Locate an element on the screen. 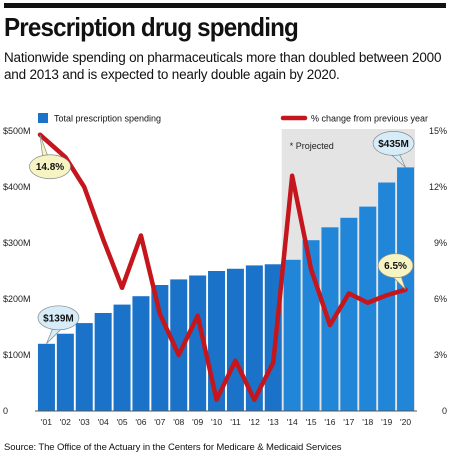 This screenshot has width=450, height=465. x-tick-label: '13 is located at coordinates (273, 422).